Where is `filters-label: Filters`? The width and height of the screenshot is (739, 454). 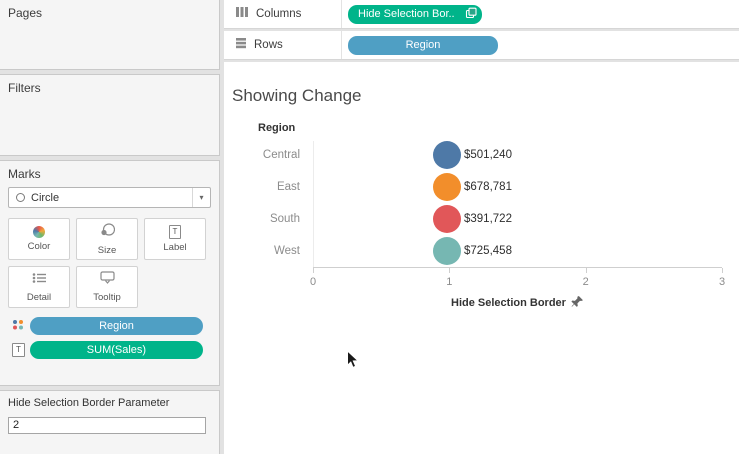
filters-label: Filters is located at coordinates (24, 88).